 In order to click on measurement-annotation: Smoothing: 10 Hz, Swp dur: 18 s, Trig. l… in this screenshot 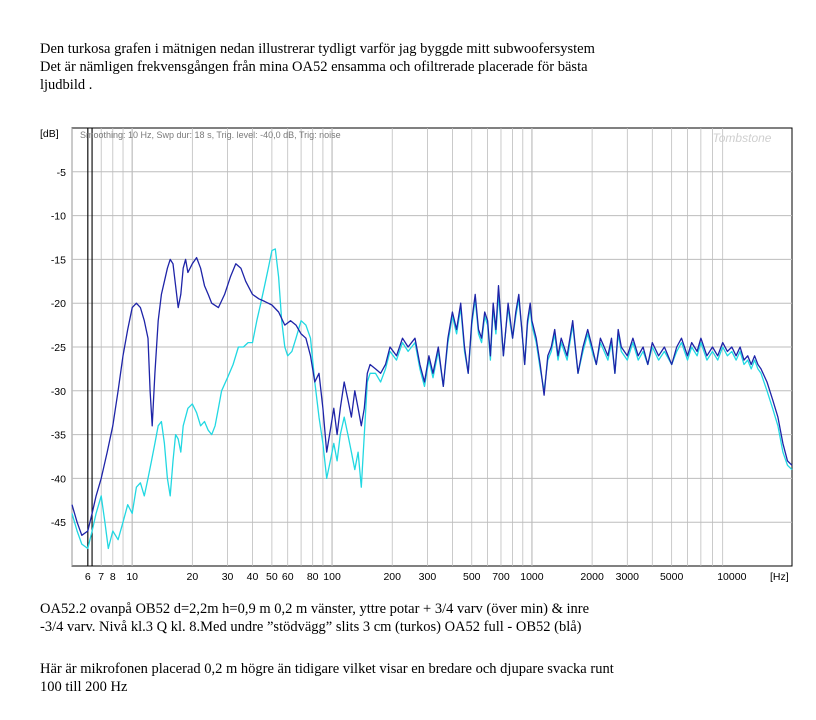, I will do `click(210, 135)`.